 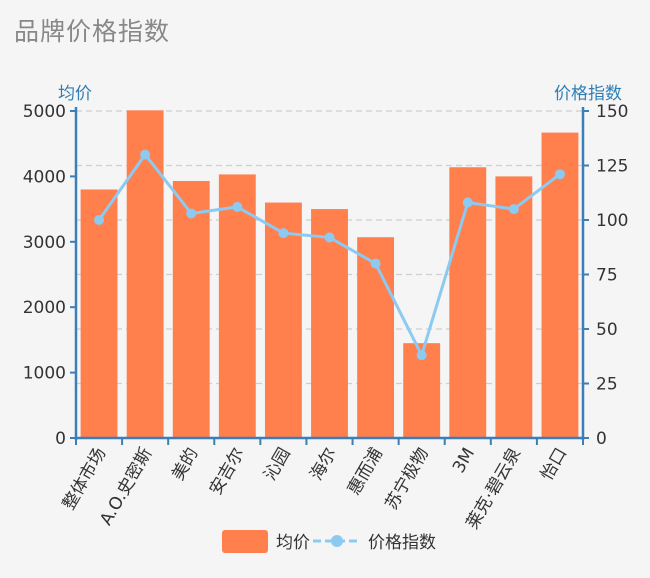 I want to click on y-right-tick-label: 150, so click(x=612, y=112).